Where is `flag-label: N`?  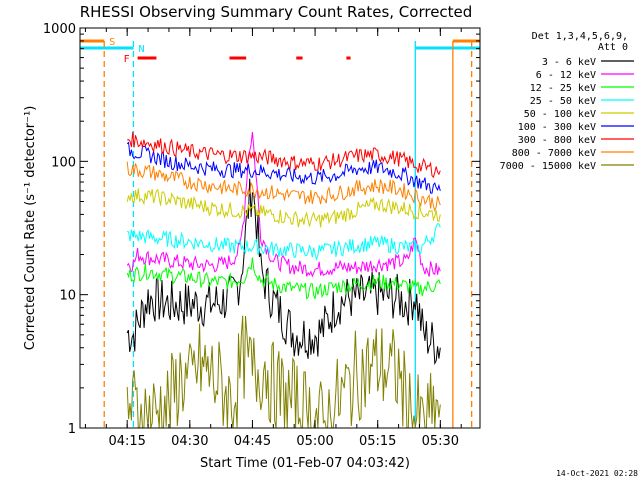 flag-label: N is located at coordinates (141, 49).